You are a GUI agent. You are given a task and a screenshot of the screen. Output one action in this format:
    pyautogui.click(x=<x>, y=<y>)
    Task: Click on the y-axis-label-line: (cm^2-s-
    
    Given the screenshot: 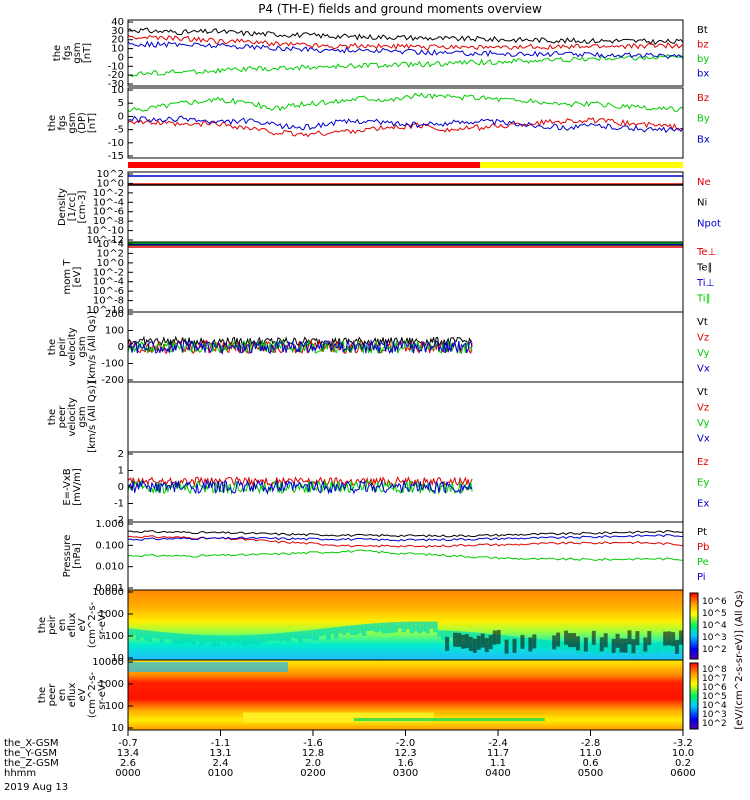 What is the action you would take?
    pyautogui.click(x=92, y=694)
    